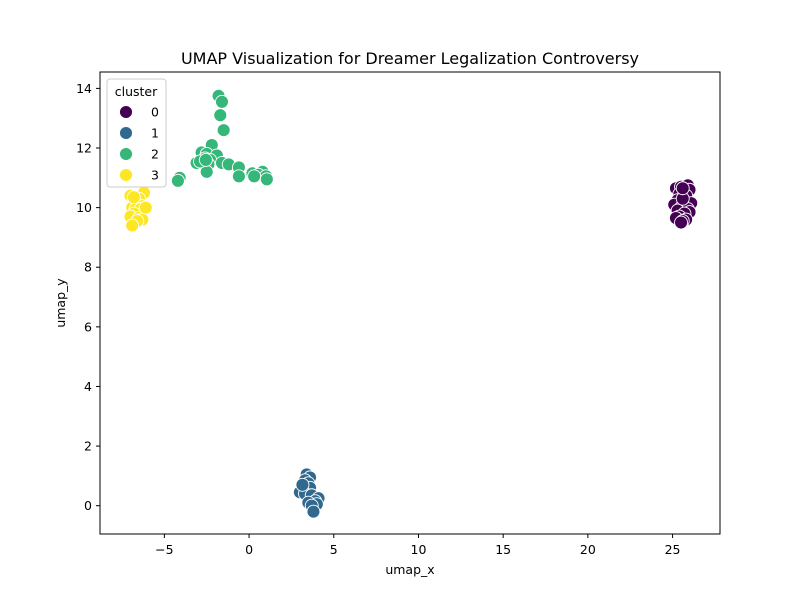  Describe the element at coordinates (84, 207) in the screenshot. I see `y-tick-label: 10` at that location.